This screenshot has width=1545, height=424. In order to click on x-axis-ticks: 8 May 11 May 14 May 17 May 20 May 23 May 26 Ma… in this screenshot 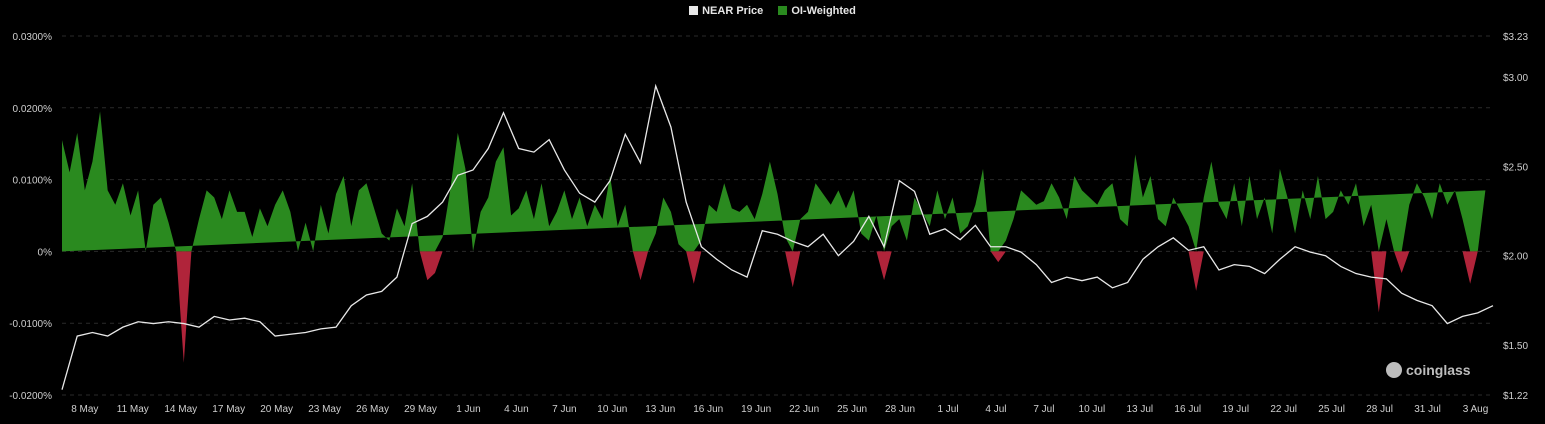, I will do `click(779, 409)`.